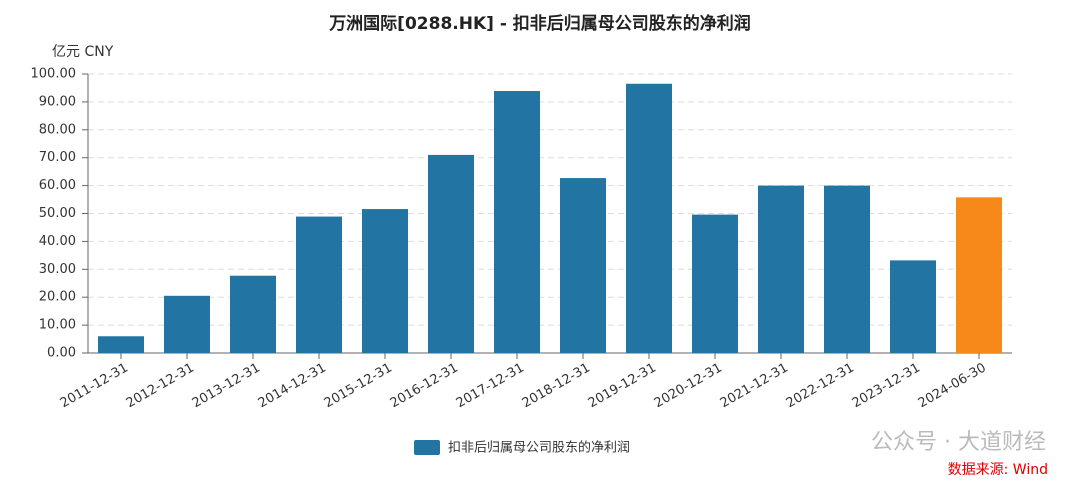 The height and width of the screenshot is (489, 1080). Describe the element at coordinates (754, 386) in the screenshot. I see `x-tick-label: 2021-12-31` at that location.